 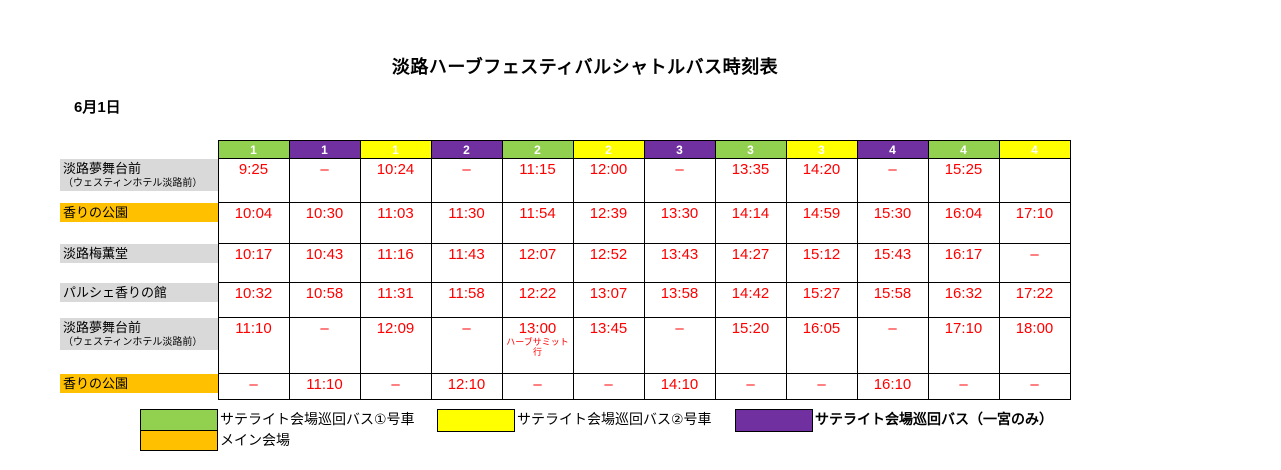 What do you see at coordinates (179, 420) in the screenshot?
I see `legend-swatch-green` at bounding box center [179, 420].